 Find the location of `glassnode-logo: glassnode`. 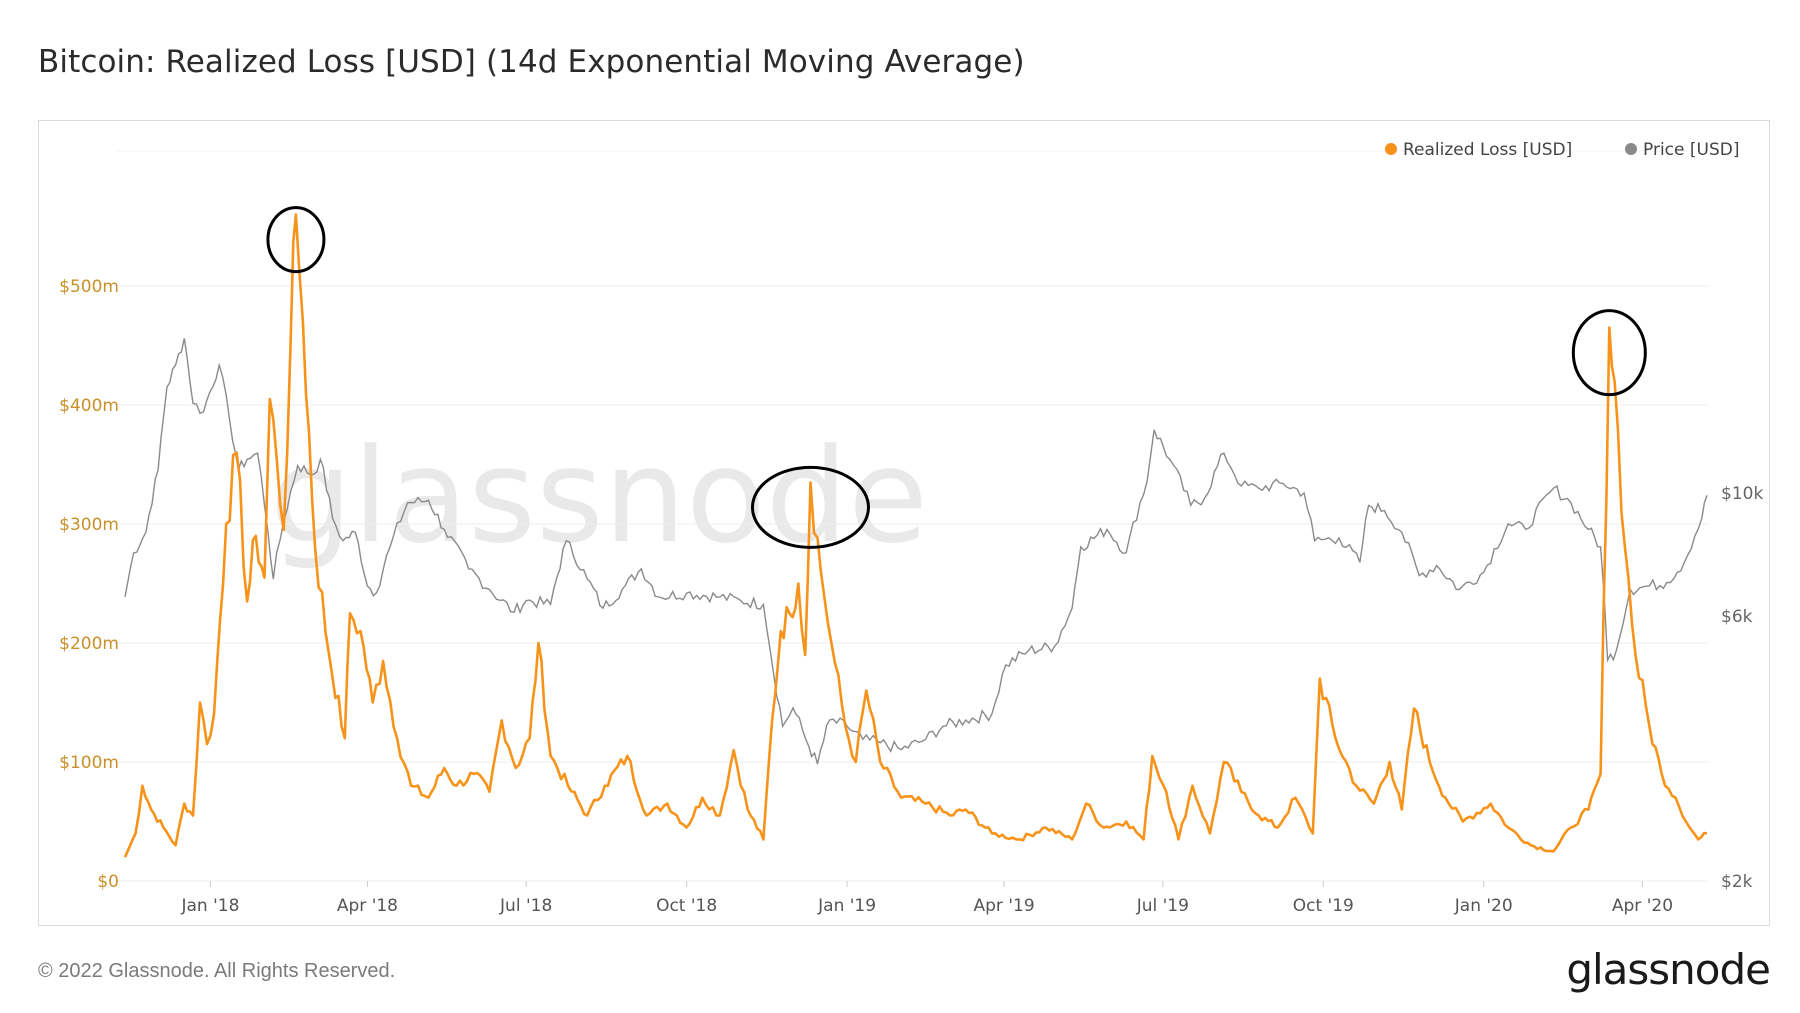

glassnode-logo: glassnode is located at coordinates (1668, 969).